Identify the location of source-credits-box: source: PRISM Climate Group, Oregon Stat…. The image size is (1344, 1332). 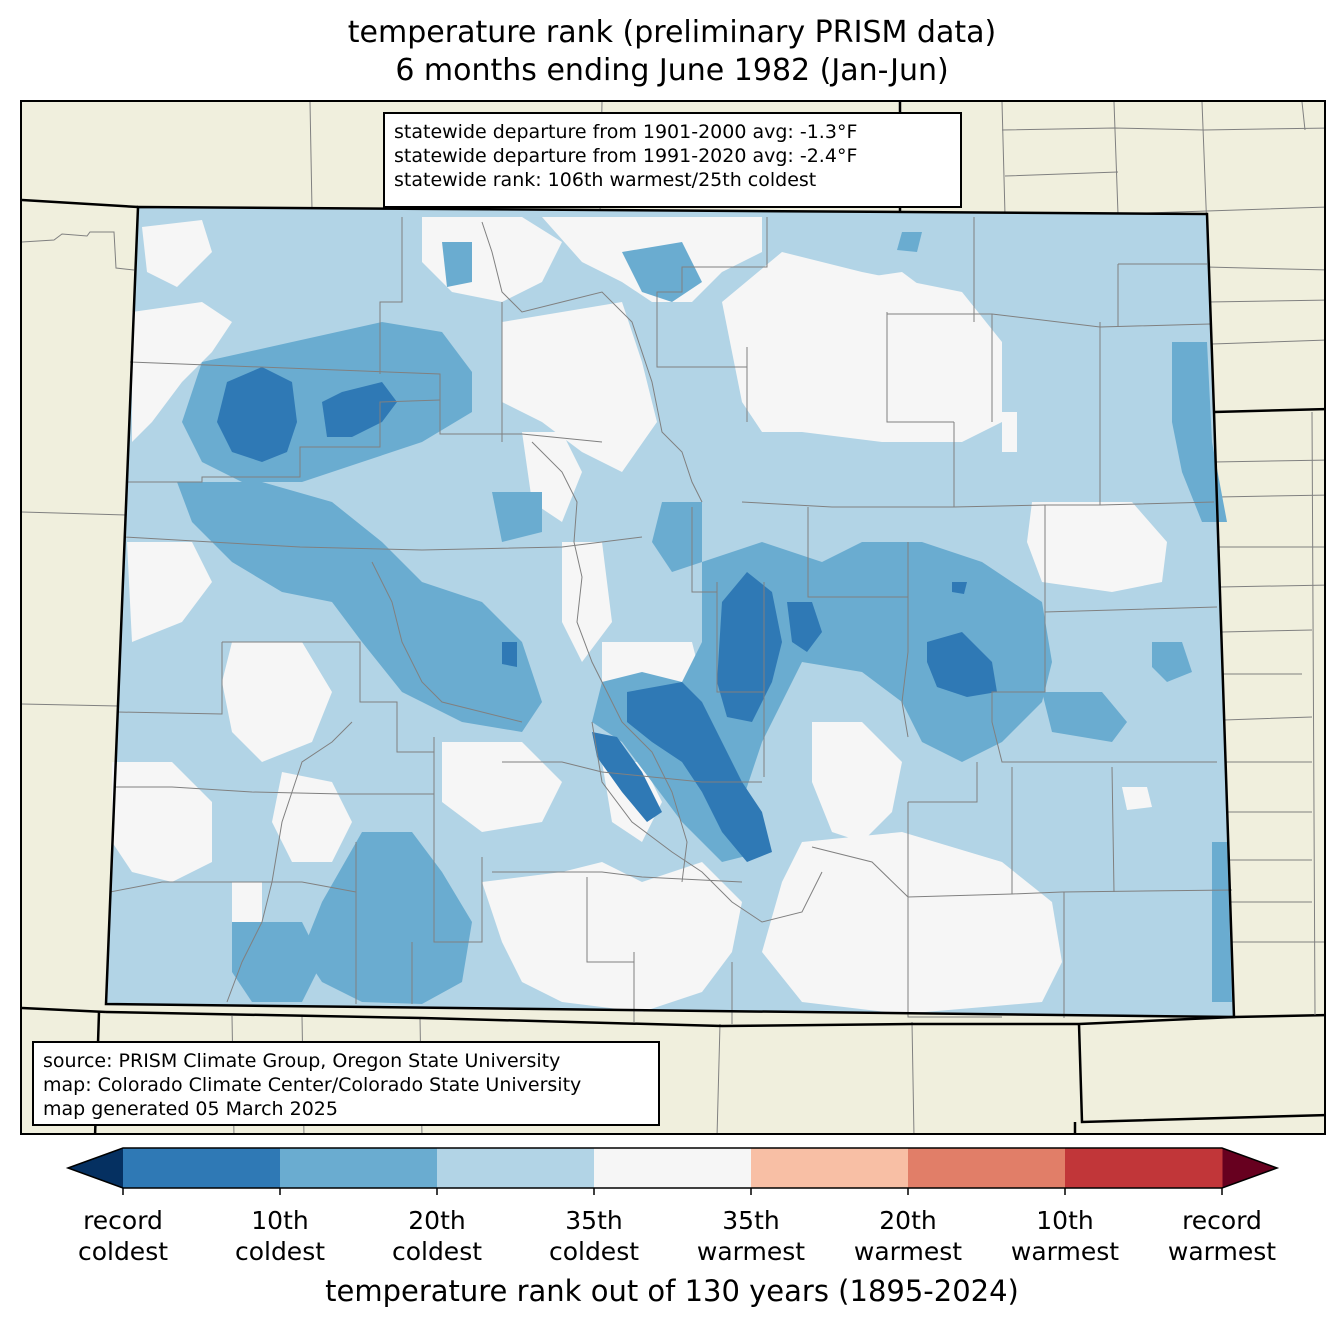
(346, 1083).